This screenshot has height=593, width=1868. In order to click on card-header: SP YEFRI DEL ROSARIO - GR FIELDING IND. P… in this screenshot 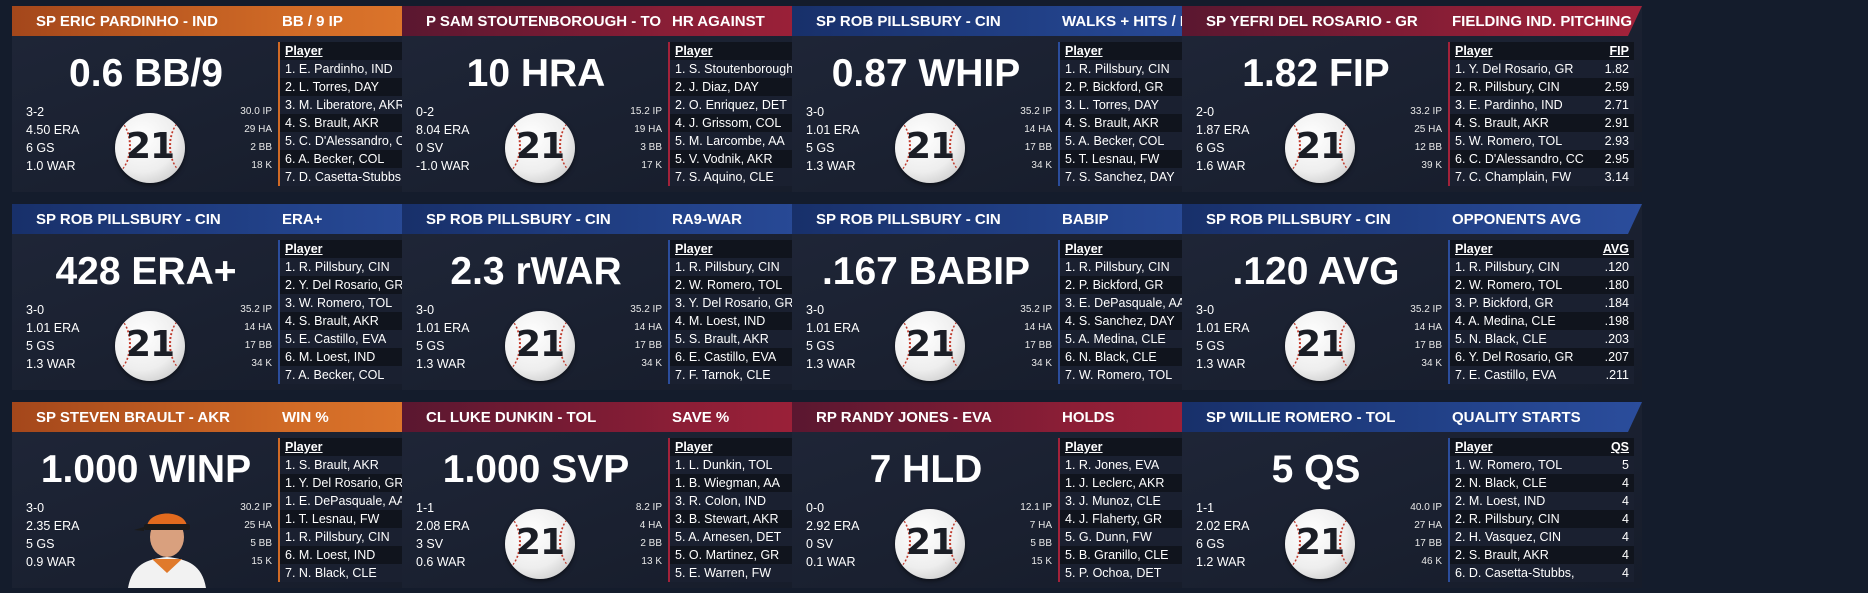, I will do `click(1412, 21)`.